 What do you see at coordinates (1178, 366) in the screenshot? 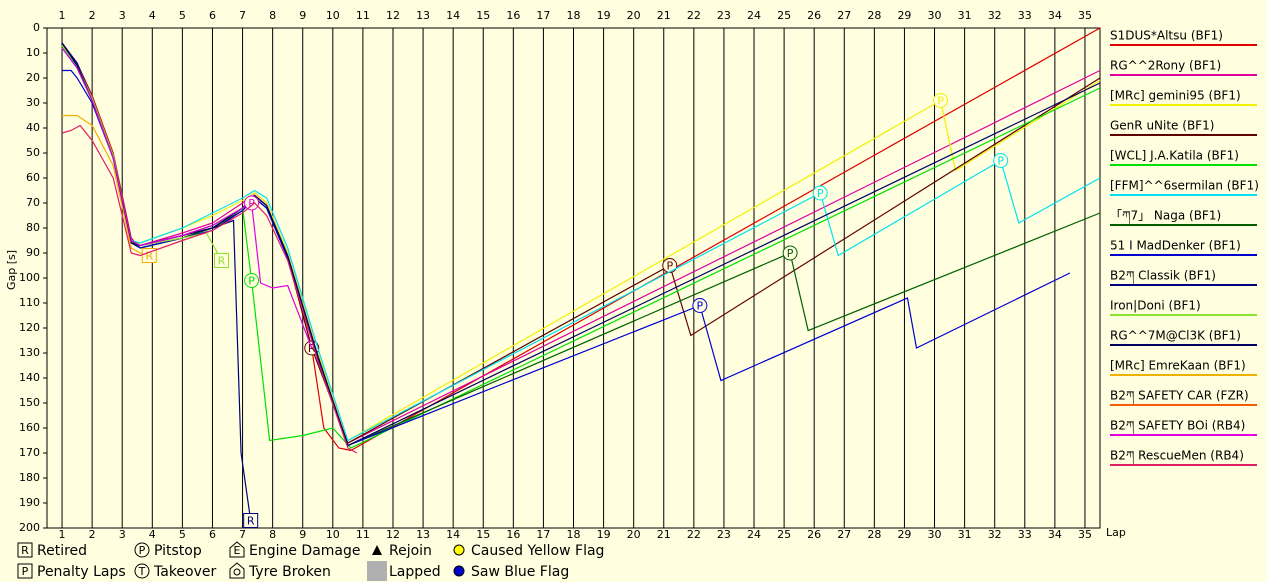
I see `legend-label: [MRc] EmreKaan (BF1)` at bounding box center [1178, 366].